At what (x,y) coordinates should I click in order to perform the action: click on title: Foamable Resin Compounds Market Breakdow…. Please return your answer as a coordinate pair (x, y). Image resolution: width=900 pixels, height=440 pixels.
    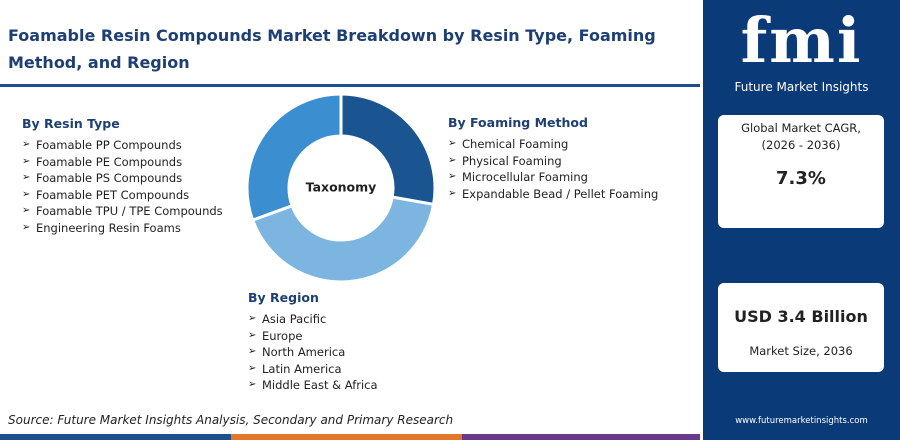
    Looking at the image, I should click on (332, 49).